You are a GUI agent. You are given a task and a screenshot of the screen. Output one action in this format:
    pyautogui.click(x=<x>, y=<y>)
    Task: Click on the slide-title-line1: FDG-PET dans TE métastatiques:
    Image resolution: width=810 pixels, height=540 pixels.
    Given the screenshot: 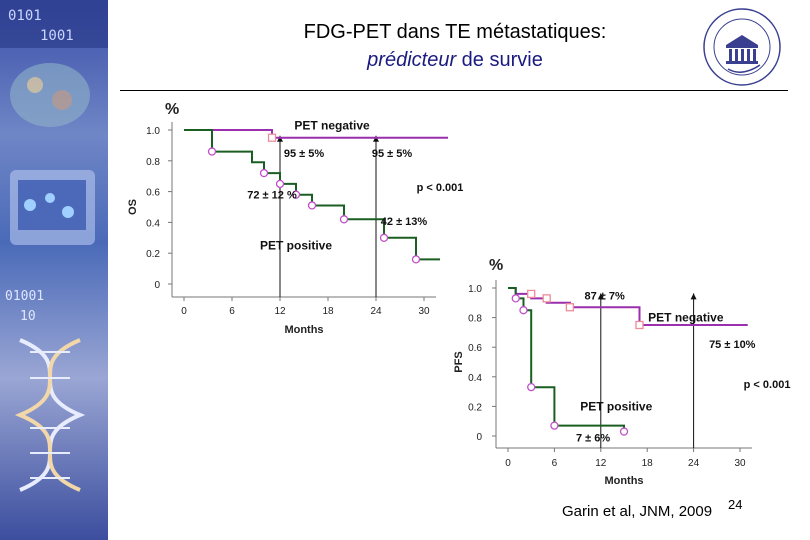 What is the action you would take?
    pyautogui.click(x=455, y=32)
    